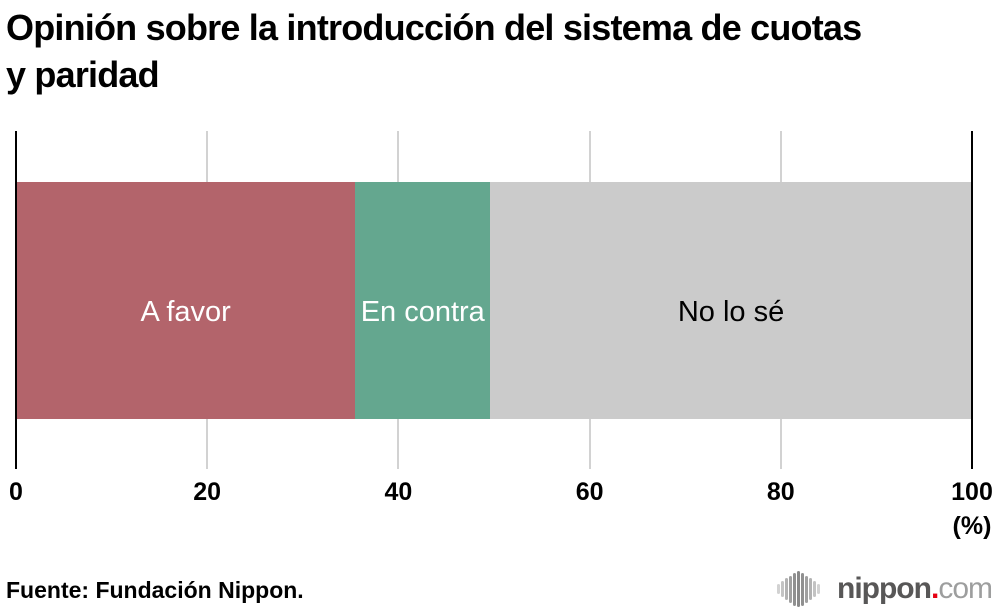 This screenshot has height=616, width=1000. What do you see at coordinates (155, 590) in the screenshot?
I see `source-note: Fuente: Fundación Nippon.` at bounding box center [155, 590].